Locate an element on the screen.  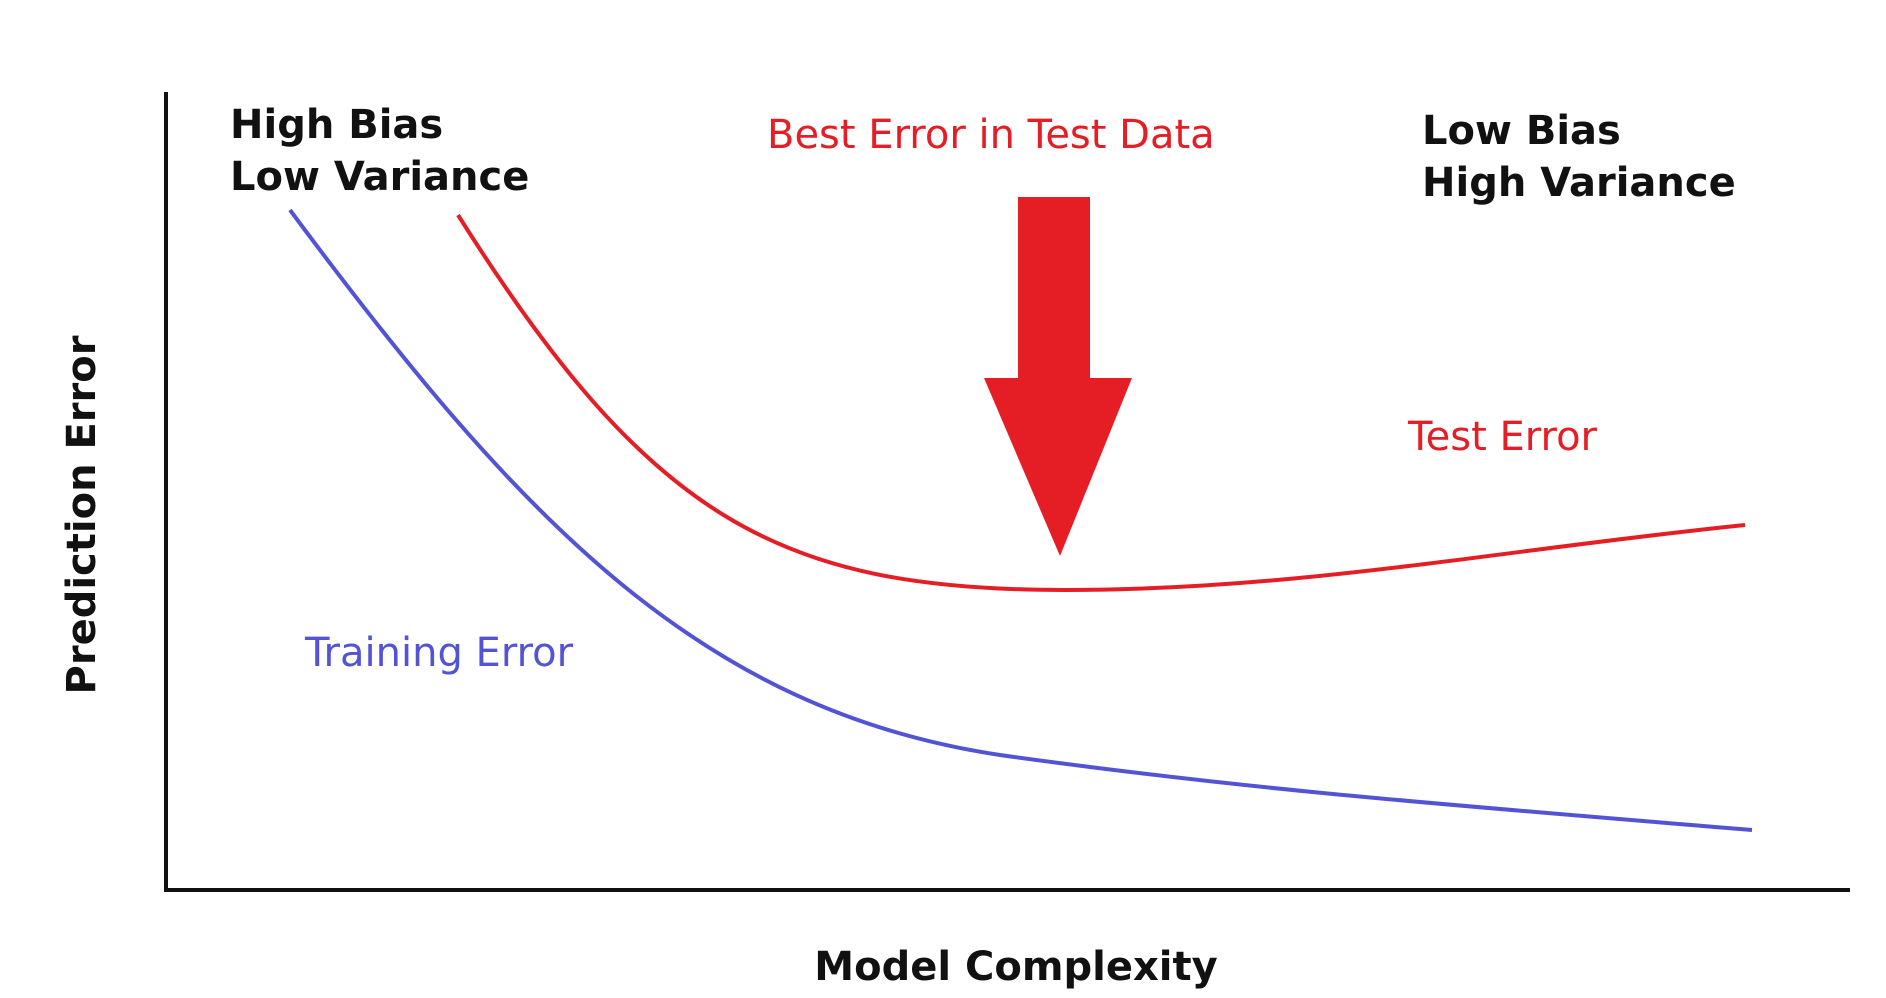
left-regime-line2: Low Variance is located at coordinates (379, 177).